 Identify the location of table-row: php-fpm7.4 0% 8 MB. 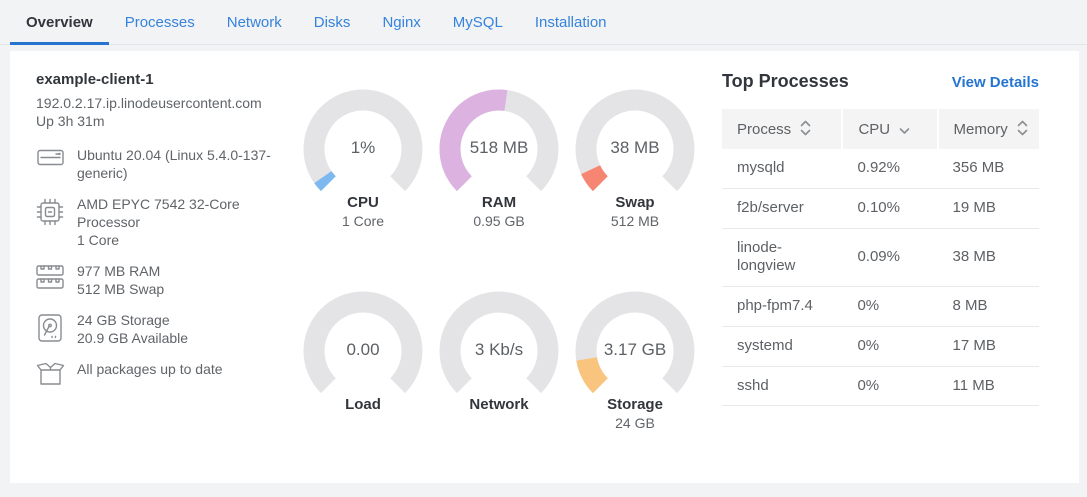
(880, 306).